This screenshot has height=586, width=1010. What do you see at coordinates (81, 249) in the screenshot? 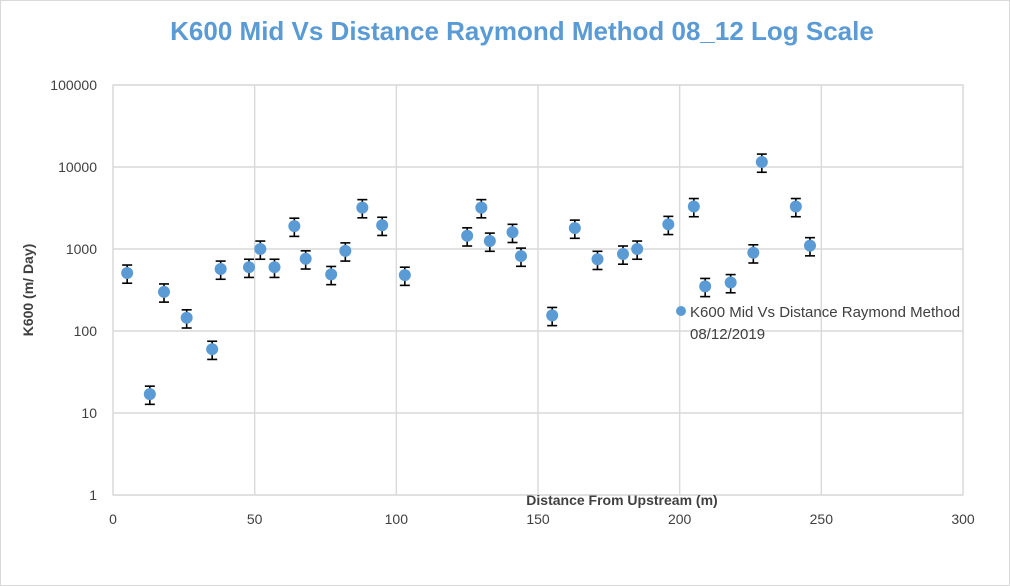
I see `y-tick-label: 1000` at bounding box center [81, 249].